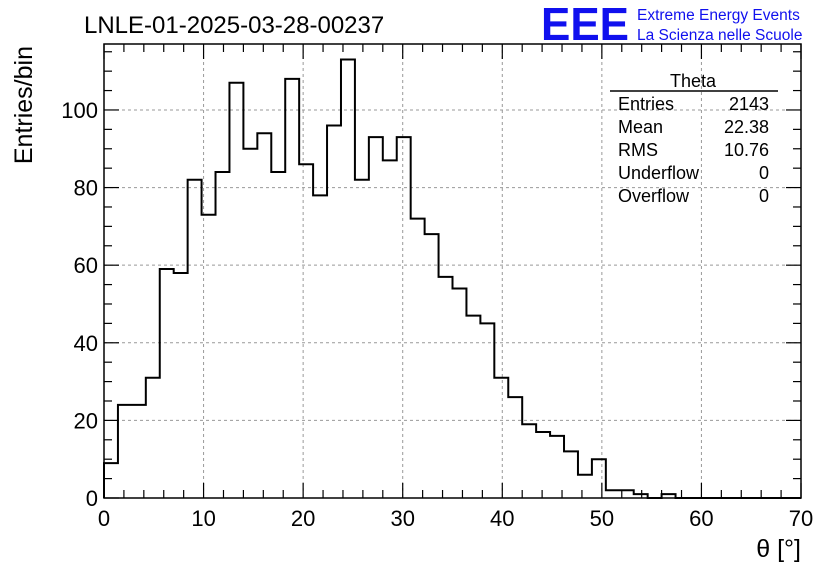 This screenshot has width=836, height=572. I want to click on x-tick-label: 20, so click(303, 518).